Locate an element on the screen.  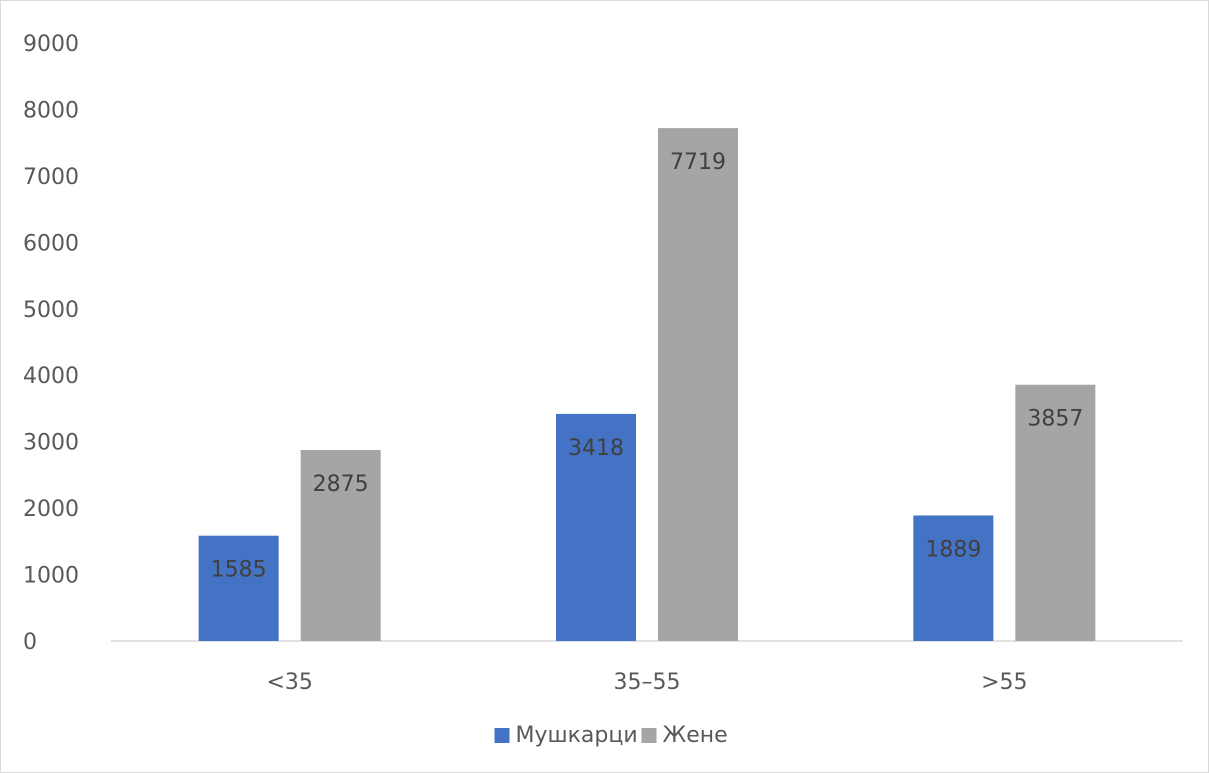
data-label: 3418 is located at coordinates (596, 448).